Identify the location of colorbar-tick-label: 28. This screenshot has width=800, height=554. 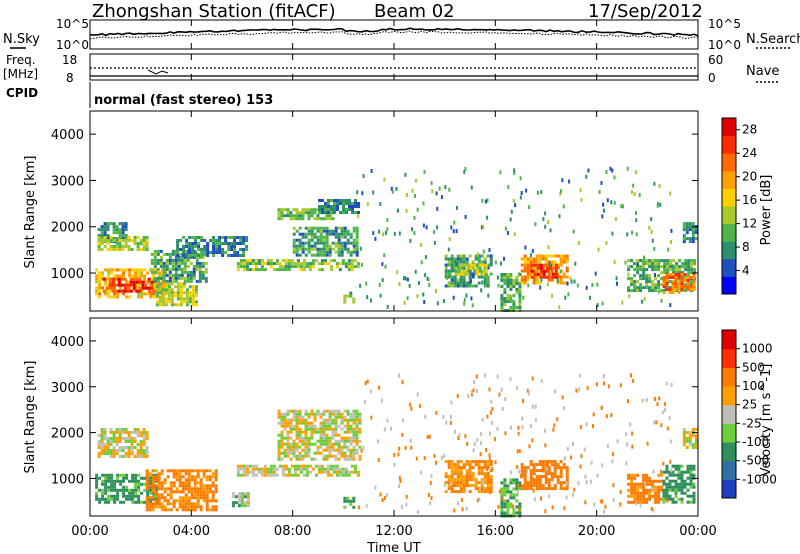
(749, 130).